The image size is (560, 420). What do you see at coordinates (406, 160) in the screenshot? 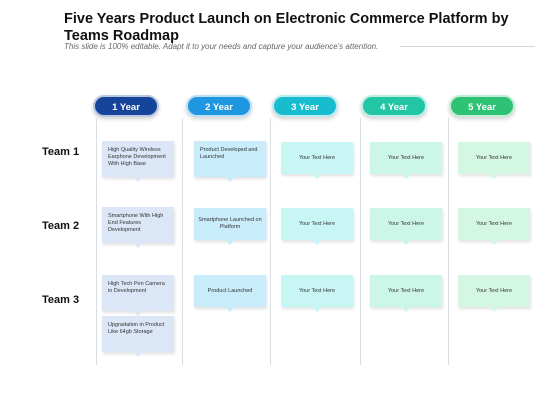
I see `roadmap-card-team1-year4: Your Text Here` at bounding box center [406, 160].